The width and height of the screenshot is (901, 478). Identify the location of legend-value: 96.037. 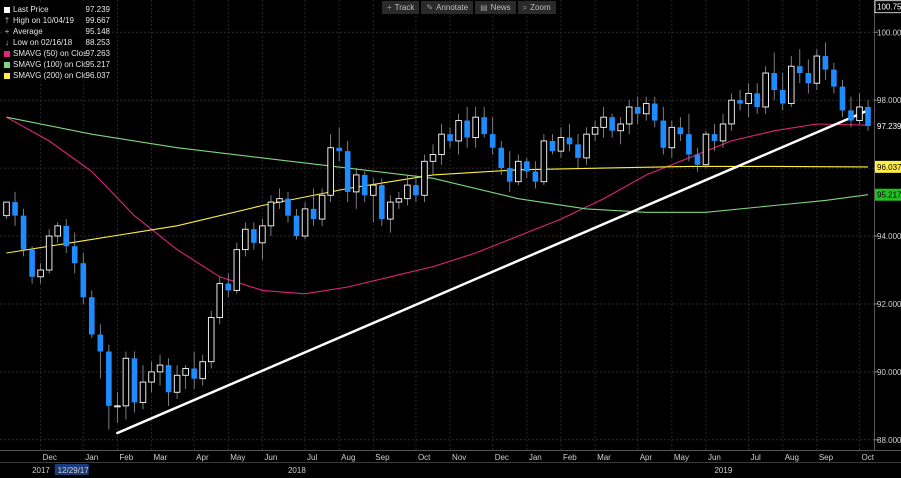
(97, 75).